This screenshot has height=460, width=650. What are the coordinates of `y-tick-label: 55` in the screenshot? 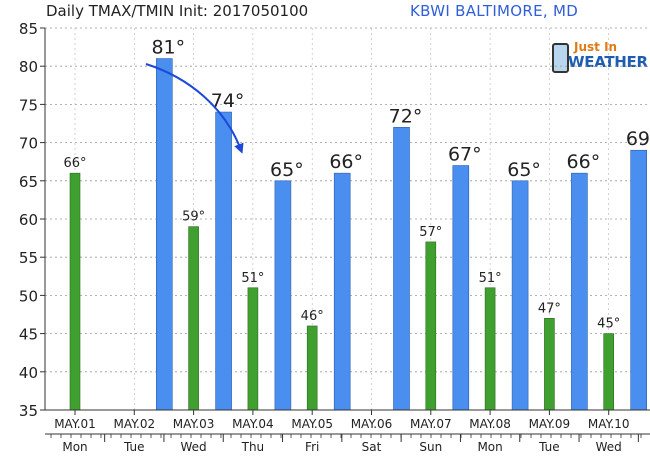 It's located at (28, 258).